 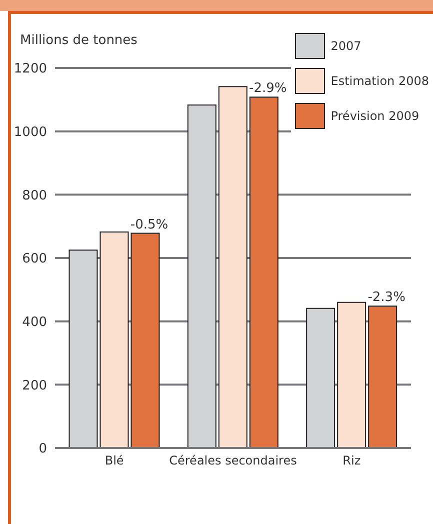 I want to click on legend-label: Estimation 2008, so click(x=379, y=81).